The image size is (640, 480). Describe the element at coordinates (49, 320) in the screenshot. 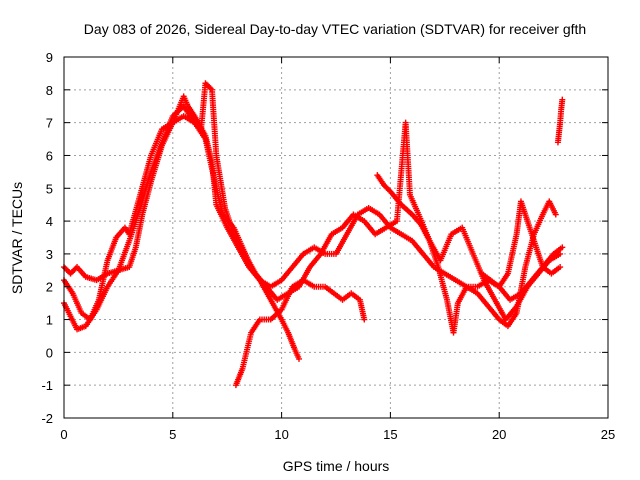

I see `y-tick-label: 1` at that location.